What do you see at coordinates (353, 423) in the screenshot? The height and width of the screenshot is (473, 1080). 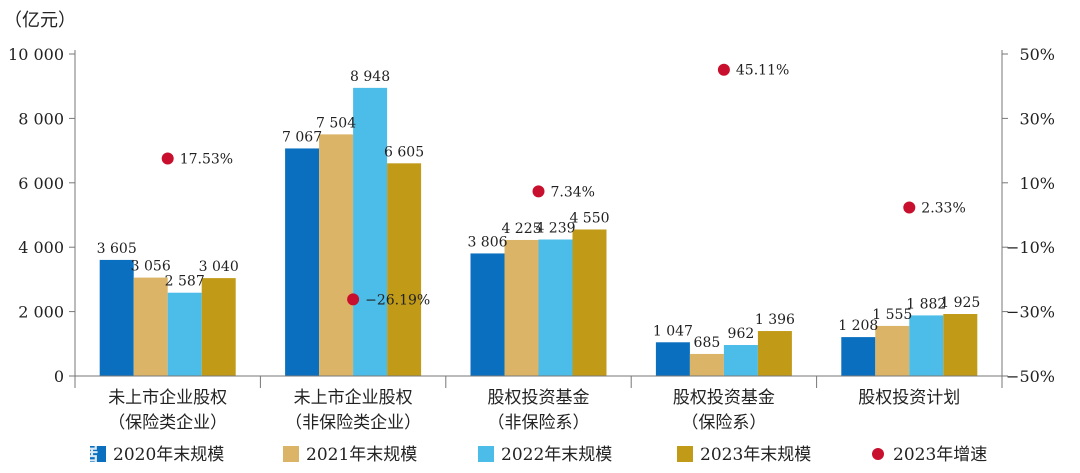 I see `category-label: （非保险类企业）` at bounding box center [353, 423].